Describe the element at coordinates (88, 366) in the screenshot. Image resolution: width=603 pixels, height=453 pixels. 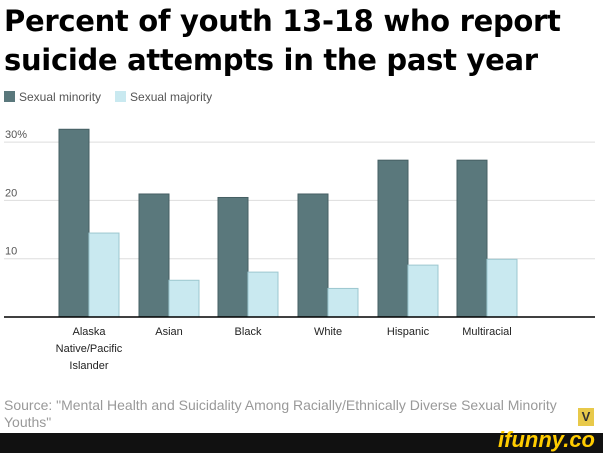
I see `x-tick-label: Islander` at that location.